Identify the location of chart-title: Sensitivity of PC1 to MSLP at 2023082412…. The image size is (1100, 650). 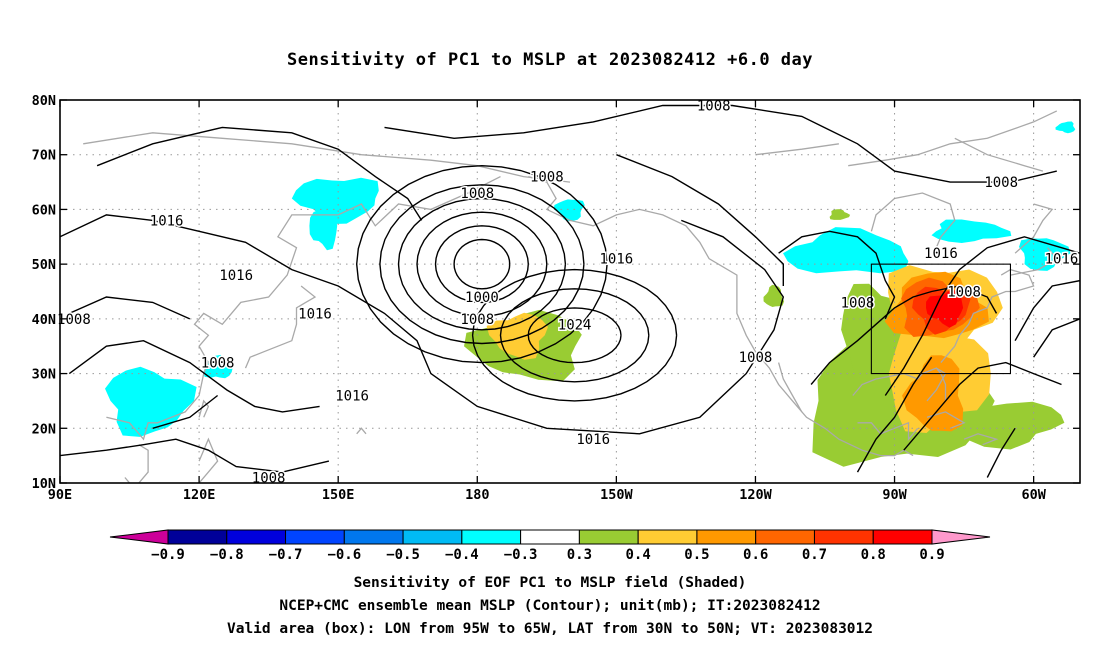
(549, 60).